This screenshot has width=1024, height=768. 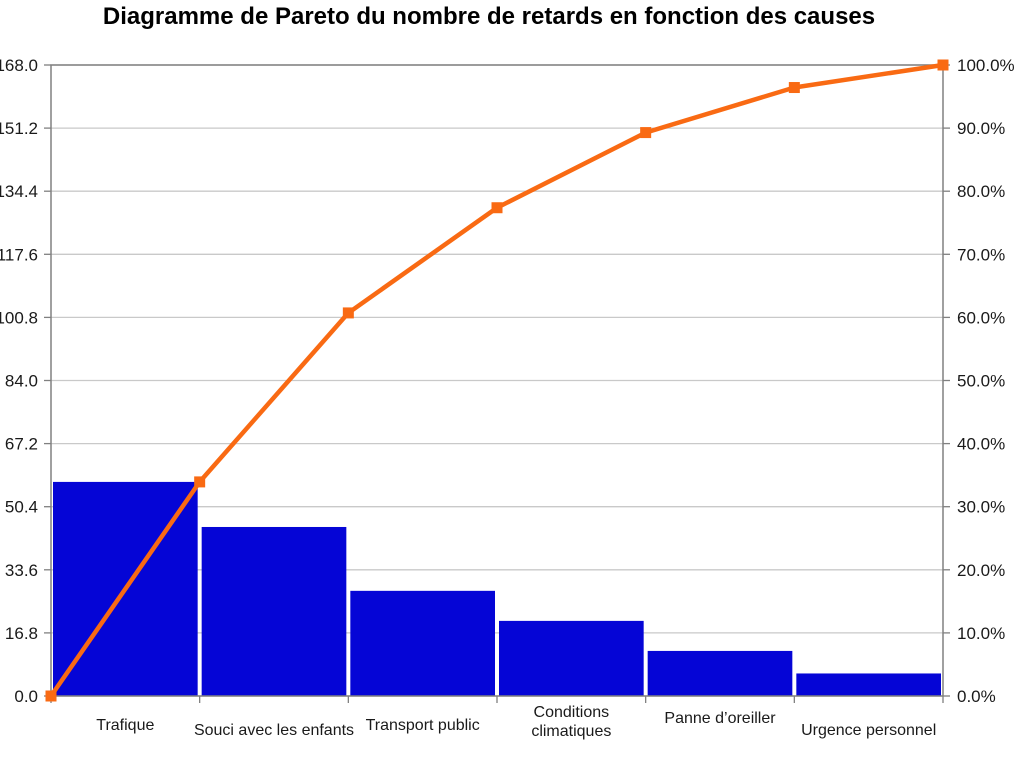 I want to click on right-axis-label: 20.0%, so click(x=981, y=570).